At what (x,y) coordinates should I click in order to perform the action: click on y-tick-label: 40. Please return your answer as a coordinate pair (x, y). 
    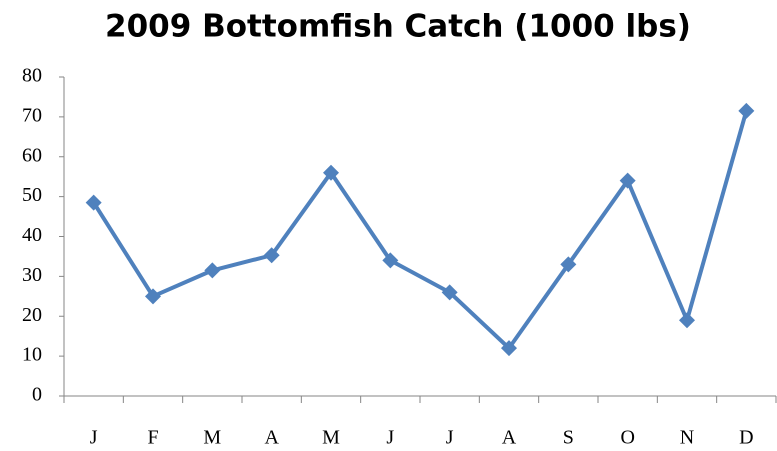
    Looking at the image, I should click on (32, 235).